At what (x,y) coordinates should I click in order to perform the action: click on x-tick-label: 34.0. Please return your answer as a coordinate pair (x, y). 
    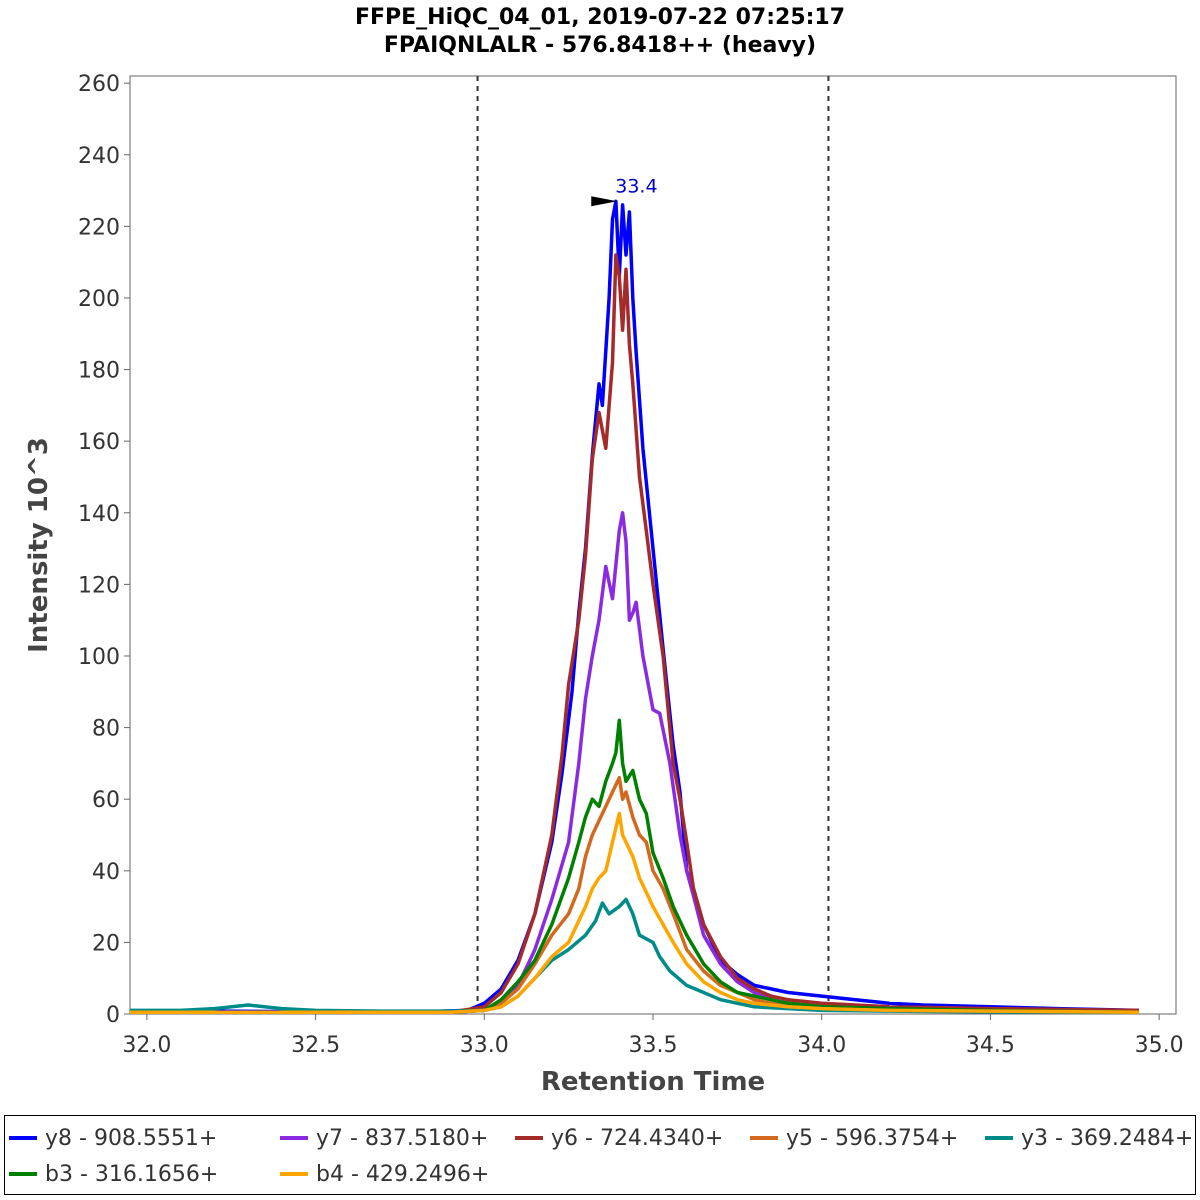
    Looking at the image, I should click on (821, 1045).